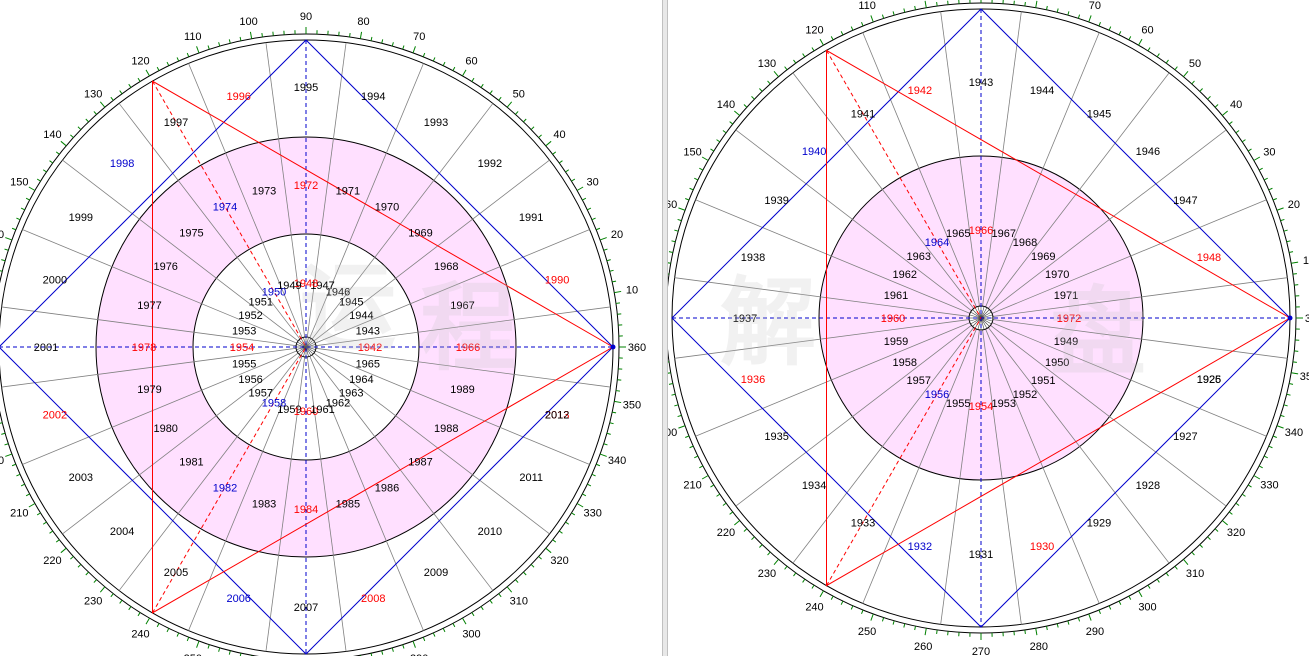 The image size is (1309, 656). Describe the element at coordinates (1057, 275) in the screenshot. I see `year-label: 1970` at that location.